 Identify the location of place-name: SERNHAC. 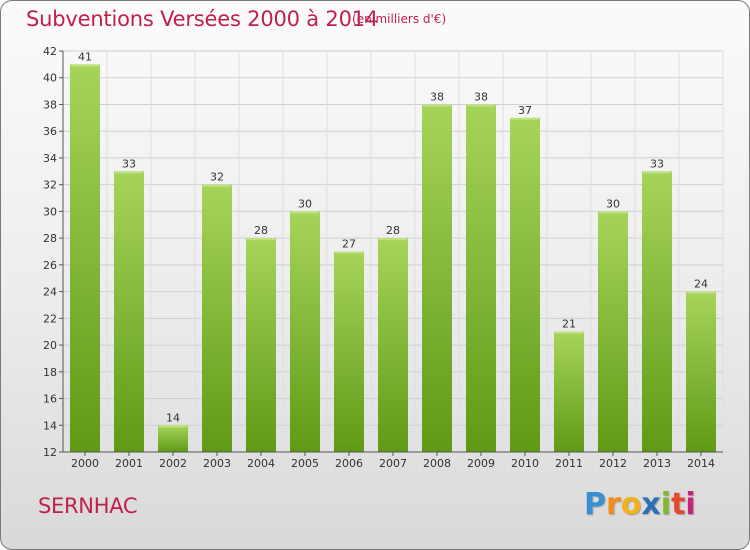
(88, 506).